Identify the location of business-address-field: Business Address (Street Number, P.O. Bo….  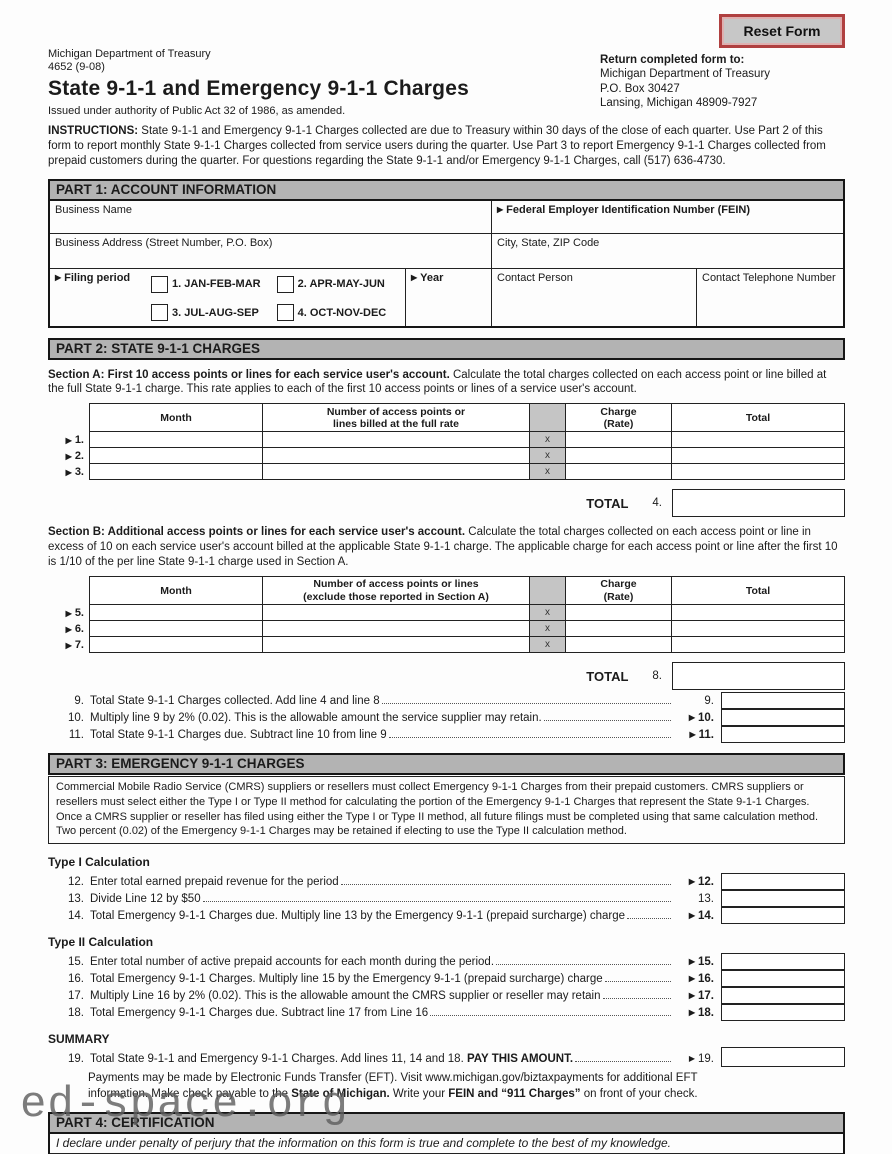
(271, 251).